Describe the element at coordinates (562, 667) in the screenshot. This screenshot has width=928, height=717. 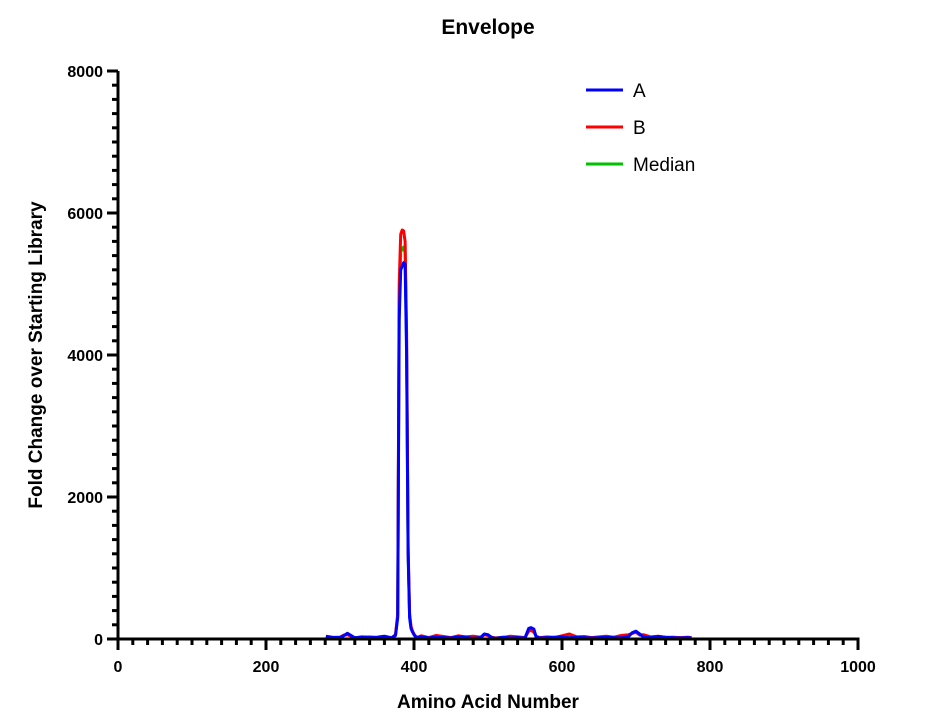
I see `x-tick-label: 600` at that location.